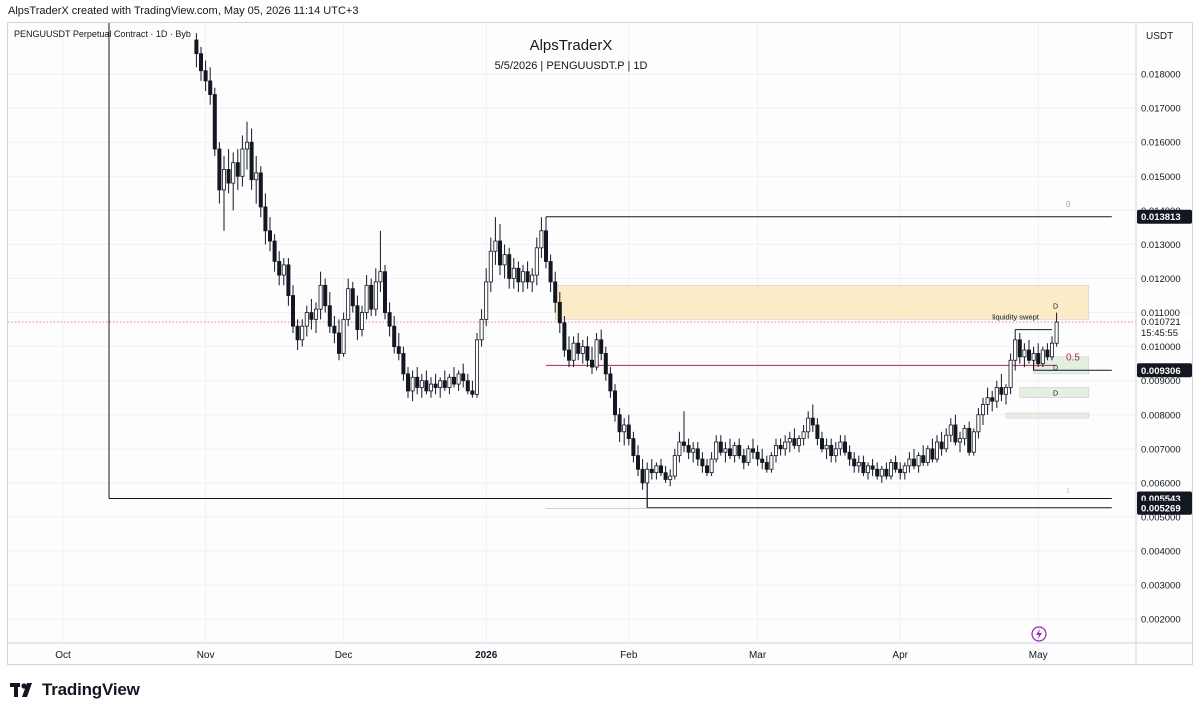 The image size is (1200, 713). I want to click on y-tick-label: 0.007000, so click(1161, 449).